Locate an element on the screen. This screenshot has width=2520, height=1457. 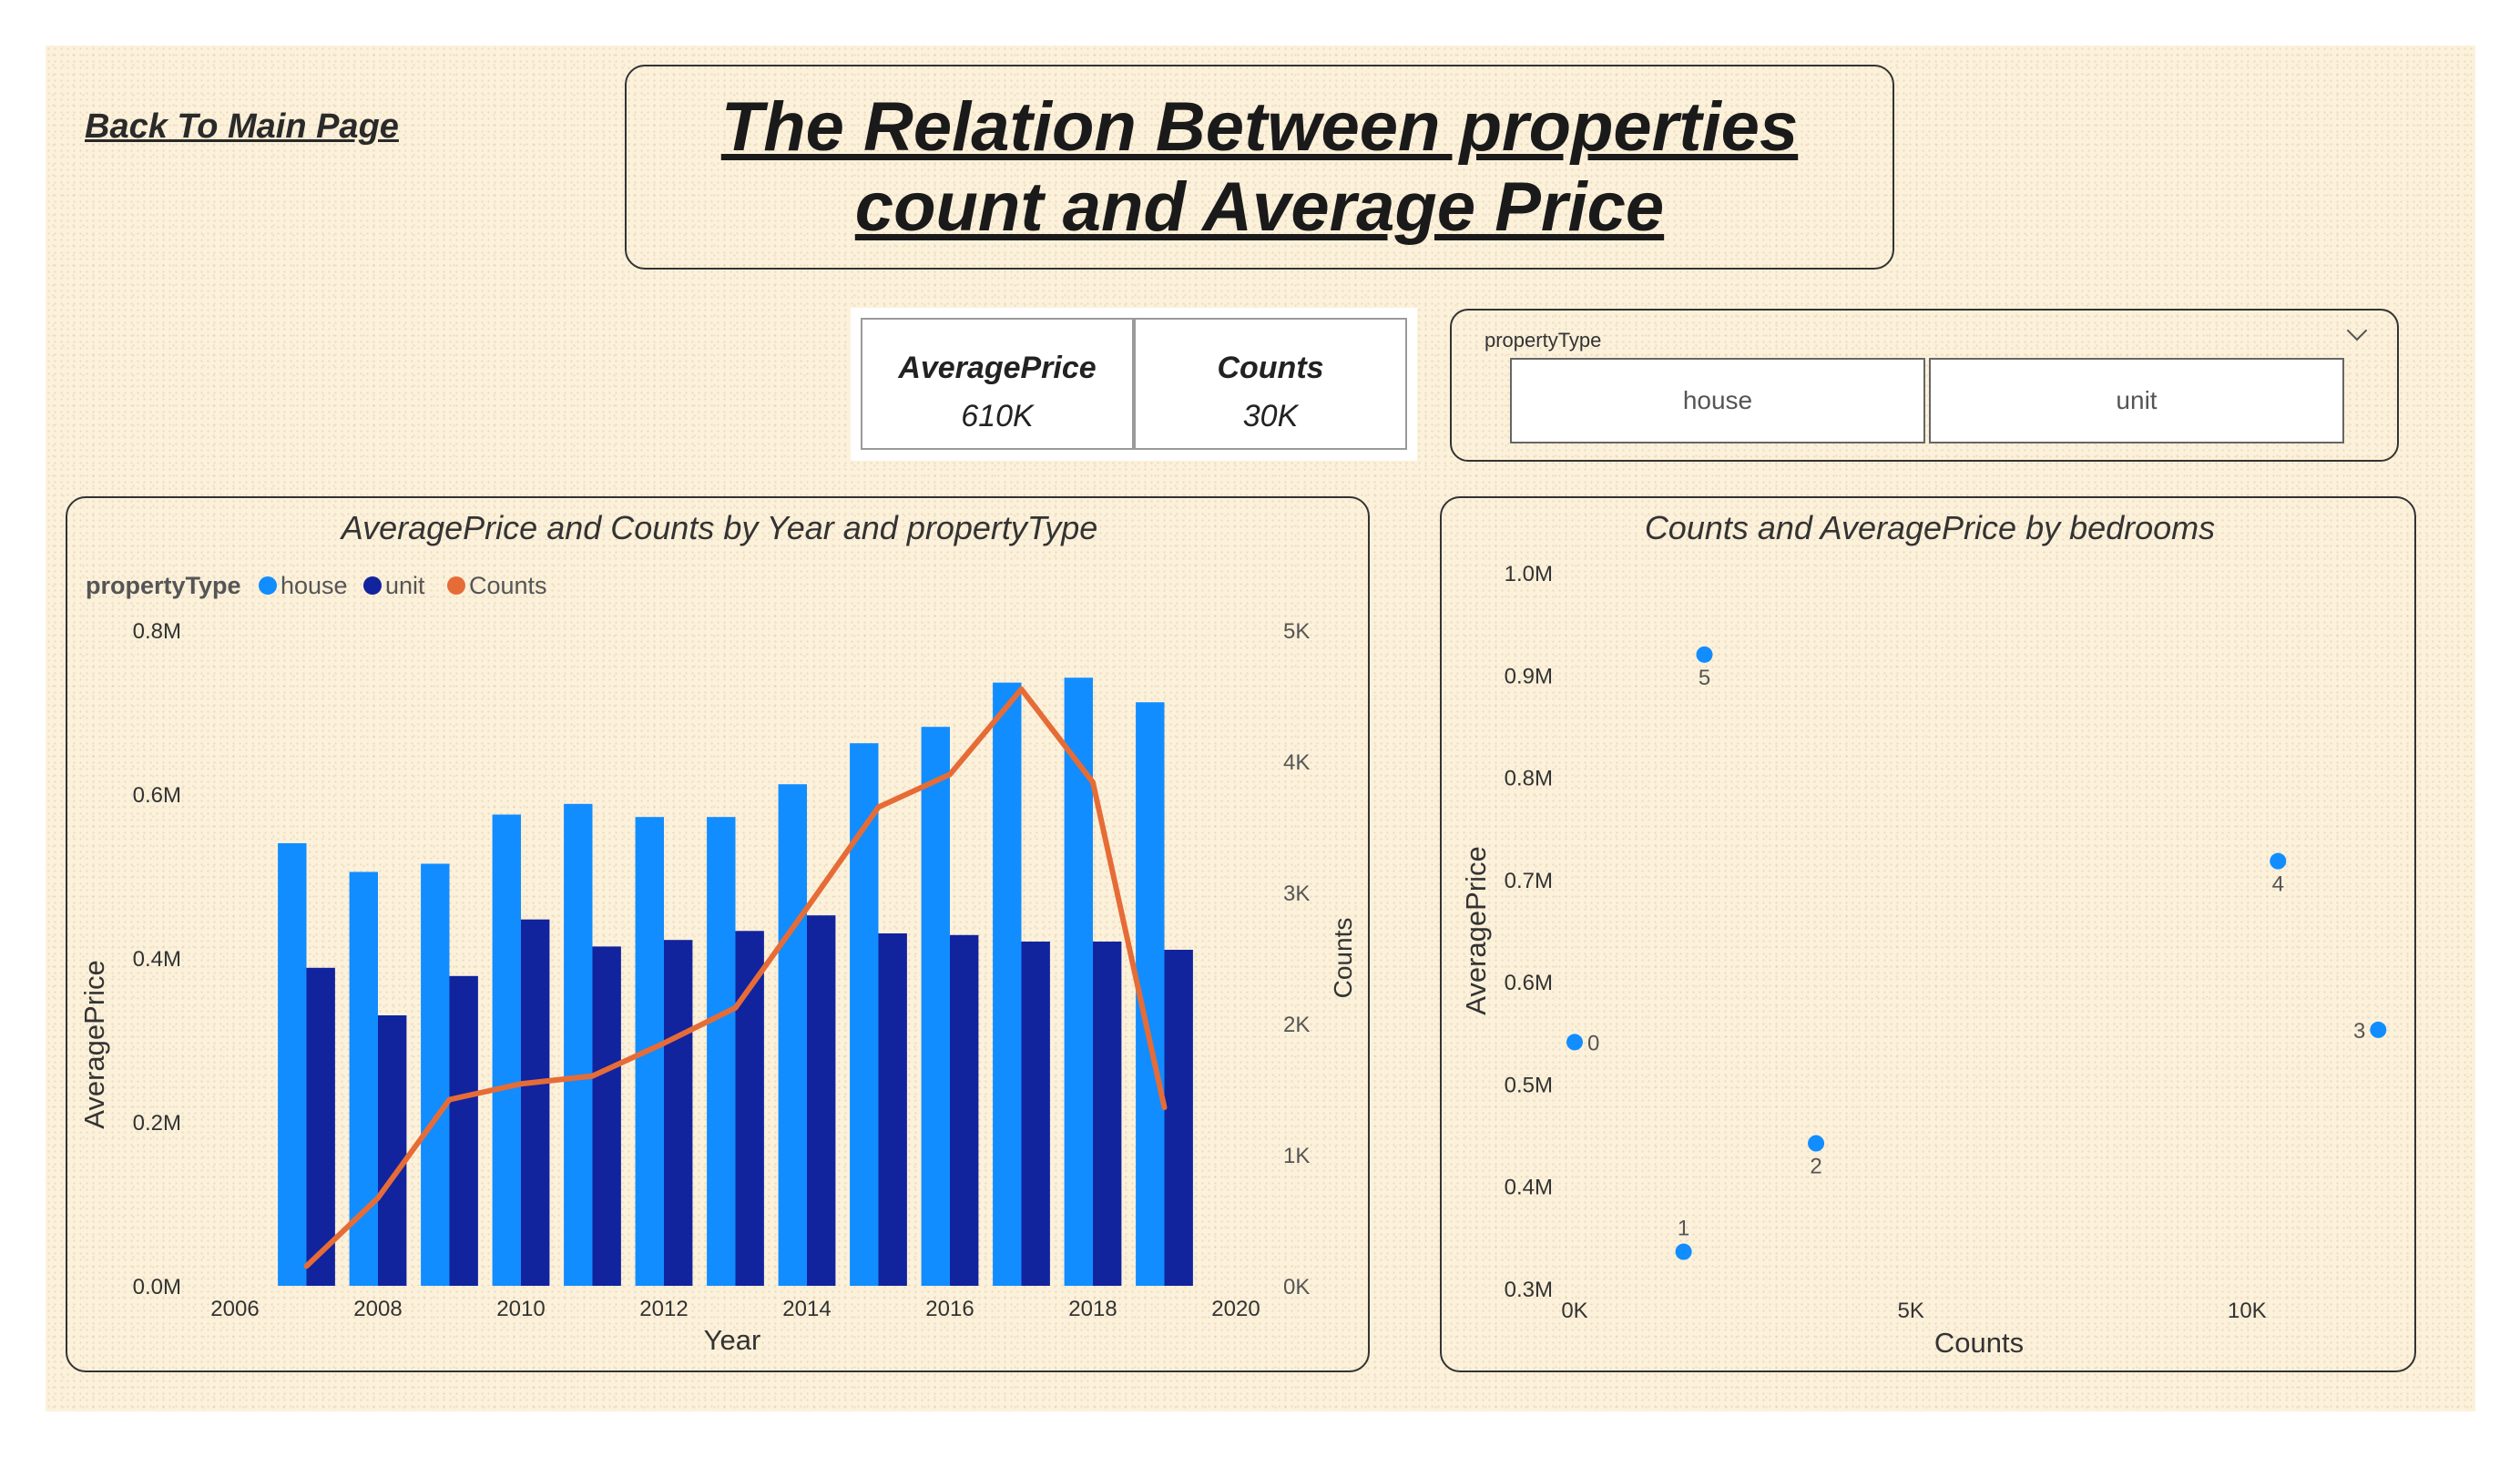
point-label: 0 is located at coordinates (1593, 1043).